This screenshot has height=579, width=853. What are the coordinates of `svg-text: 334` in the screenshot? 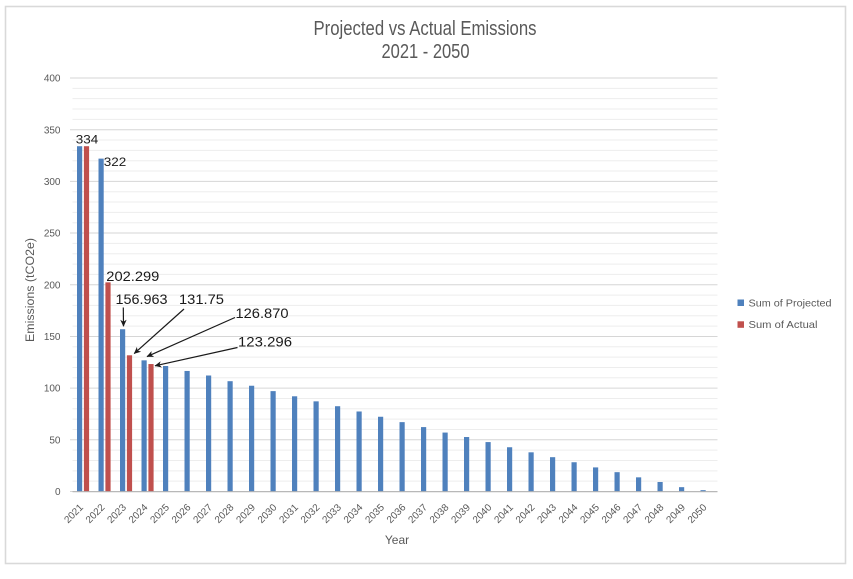 It's located at (87, 140).